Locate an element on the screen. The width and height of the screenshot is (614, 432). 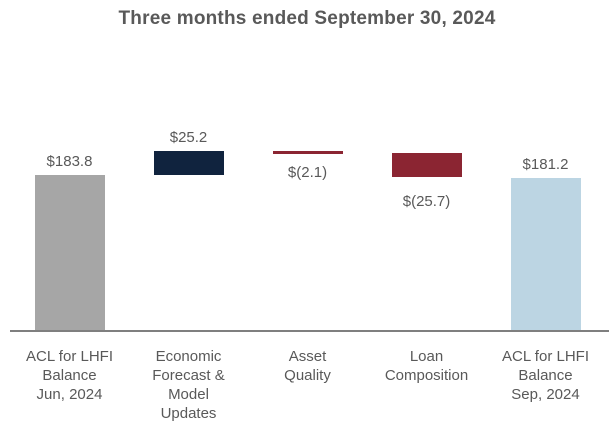
bar-value-label: $183.8 is located at coordinates (69, 162).